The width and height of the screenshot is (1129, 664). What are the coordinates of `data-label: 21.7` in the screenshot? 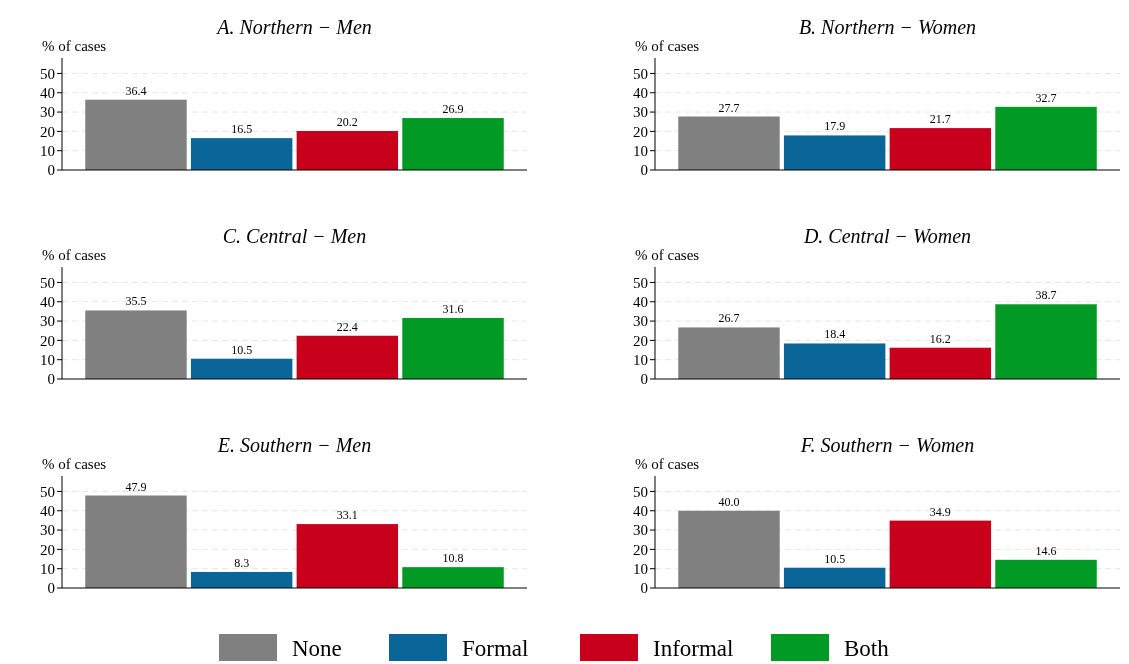 It's located at (940, 119).